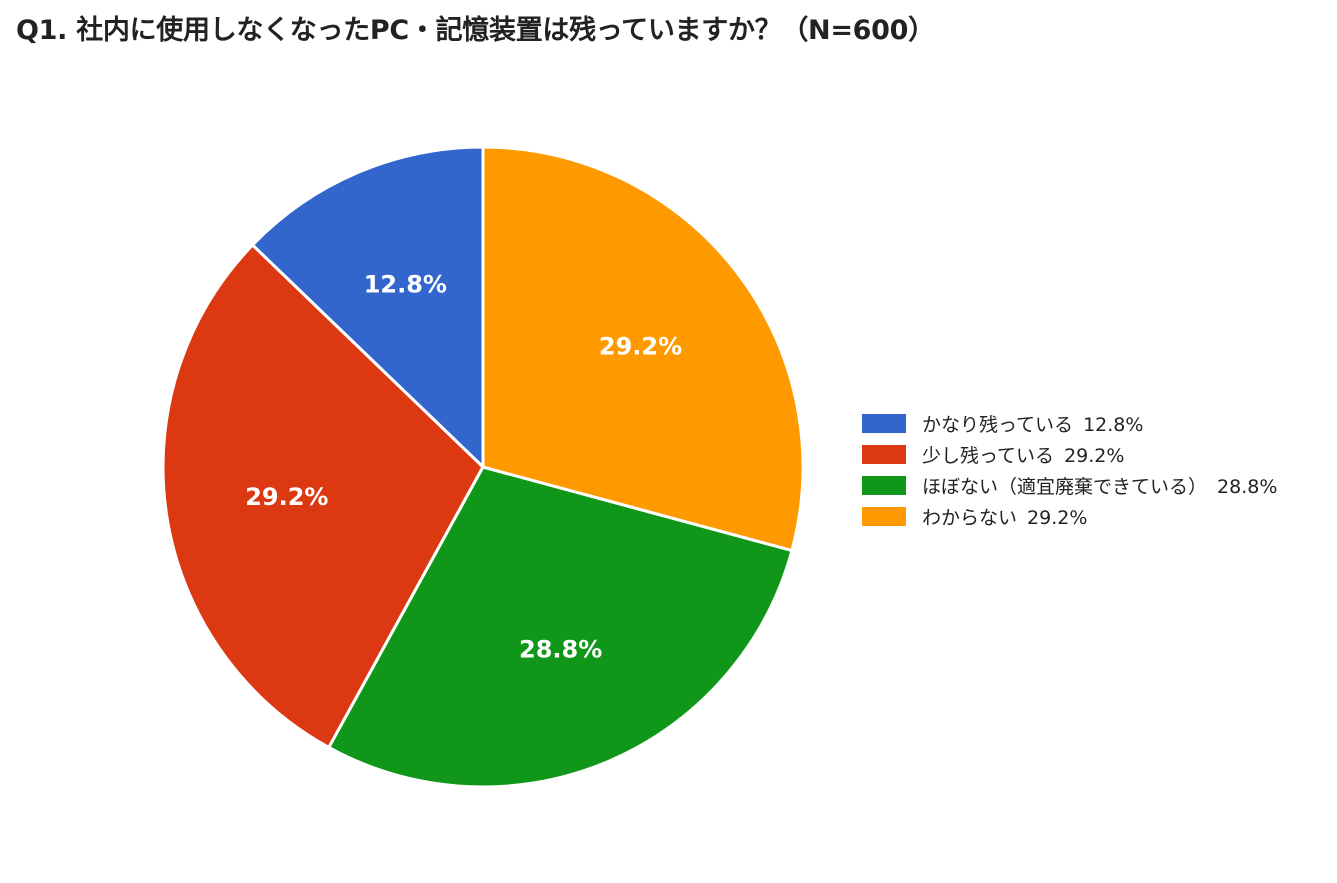 The width and height of the screenshot is (1337, 883). I want to click on slice-value-label-1: 29.2%, so click(286, 497).